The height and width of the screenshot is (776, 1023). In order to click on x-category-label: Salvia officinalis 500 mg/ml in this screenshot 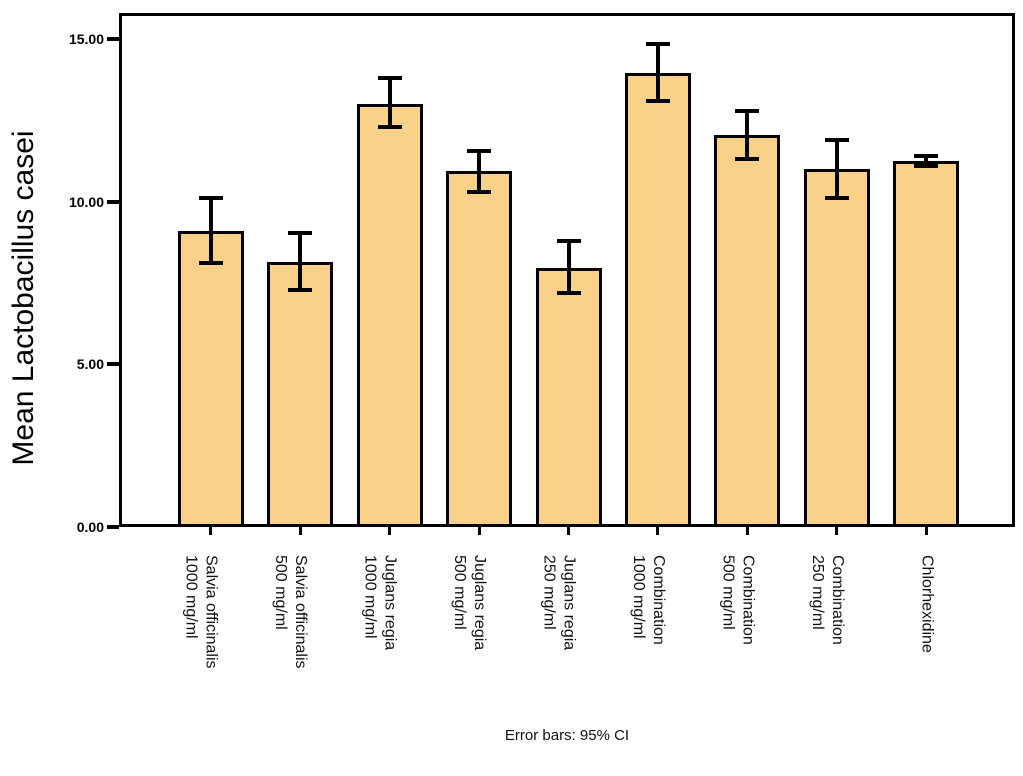, I will do `click(291, 612)`.